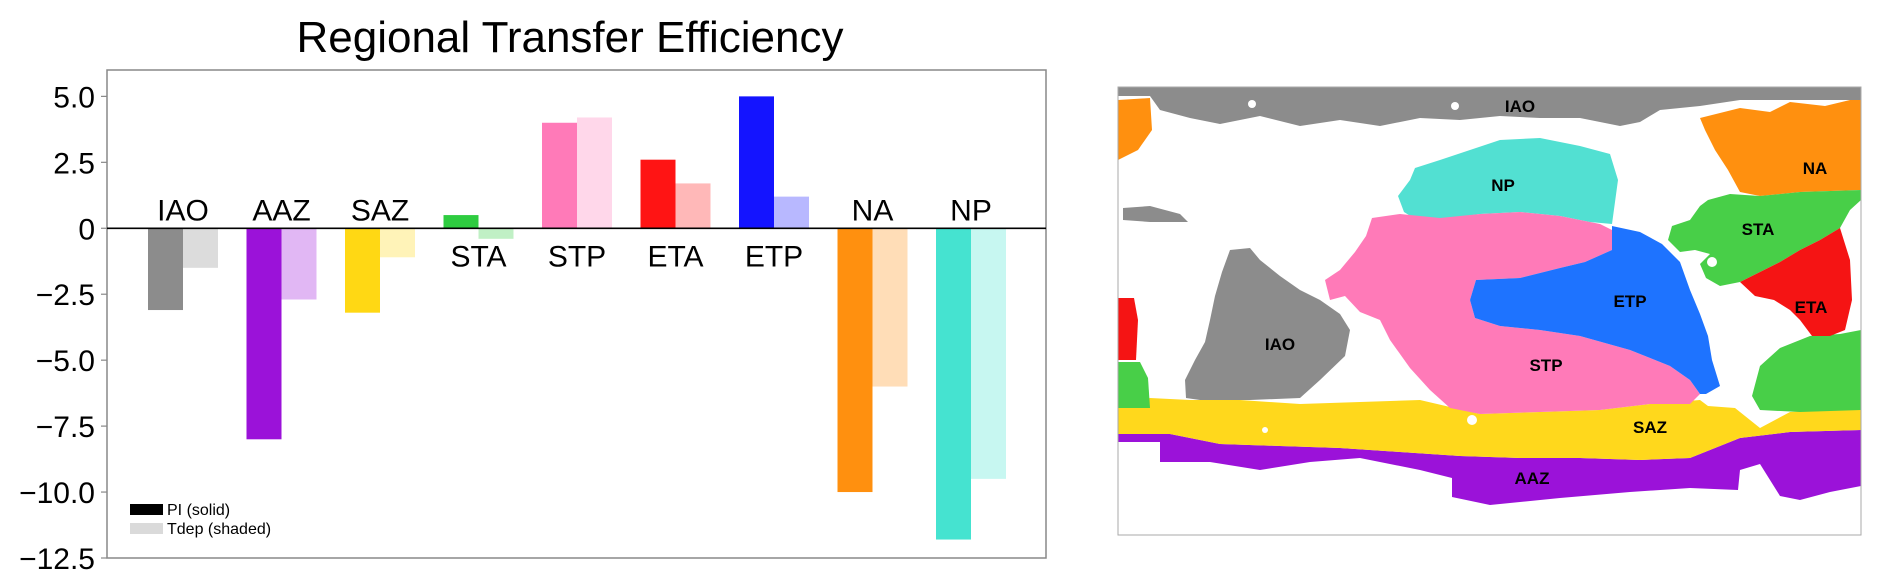  What do you see at coordinates (380, 210) in the screenshot?
I see `category-label-saz: SAZ` at bounding box center [380, 210].